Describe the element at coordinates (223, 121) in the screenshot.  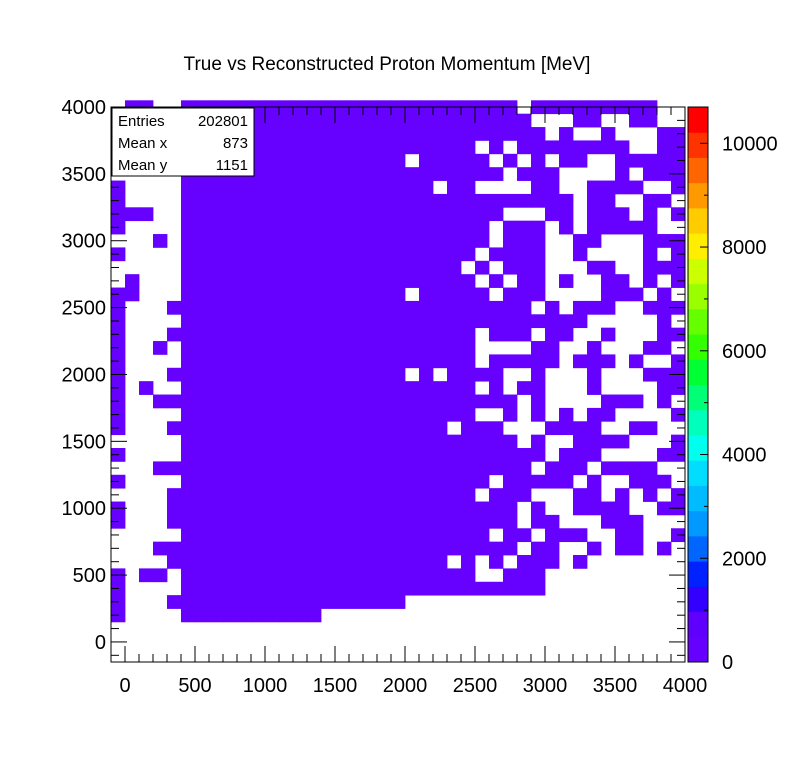
I see `stats-entries-value: 202801` at that location.